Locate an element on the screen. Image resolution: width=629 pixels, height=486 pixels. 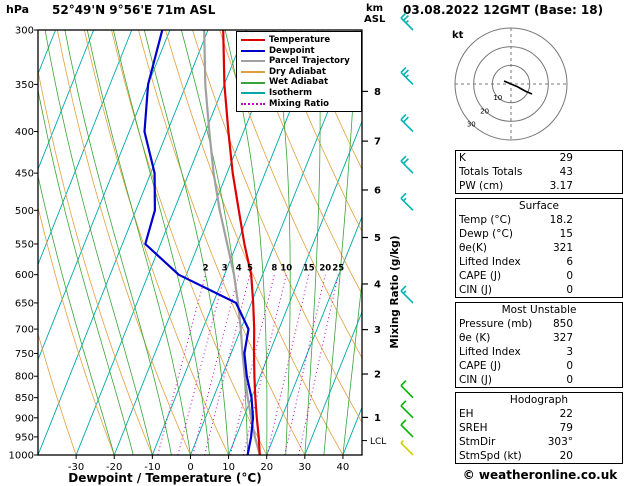
temp-tick-label: 40 is located at coordinates (343, 467).